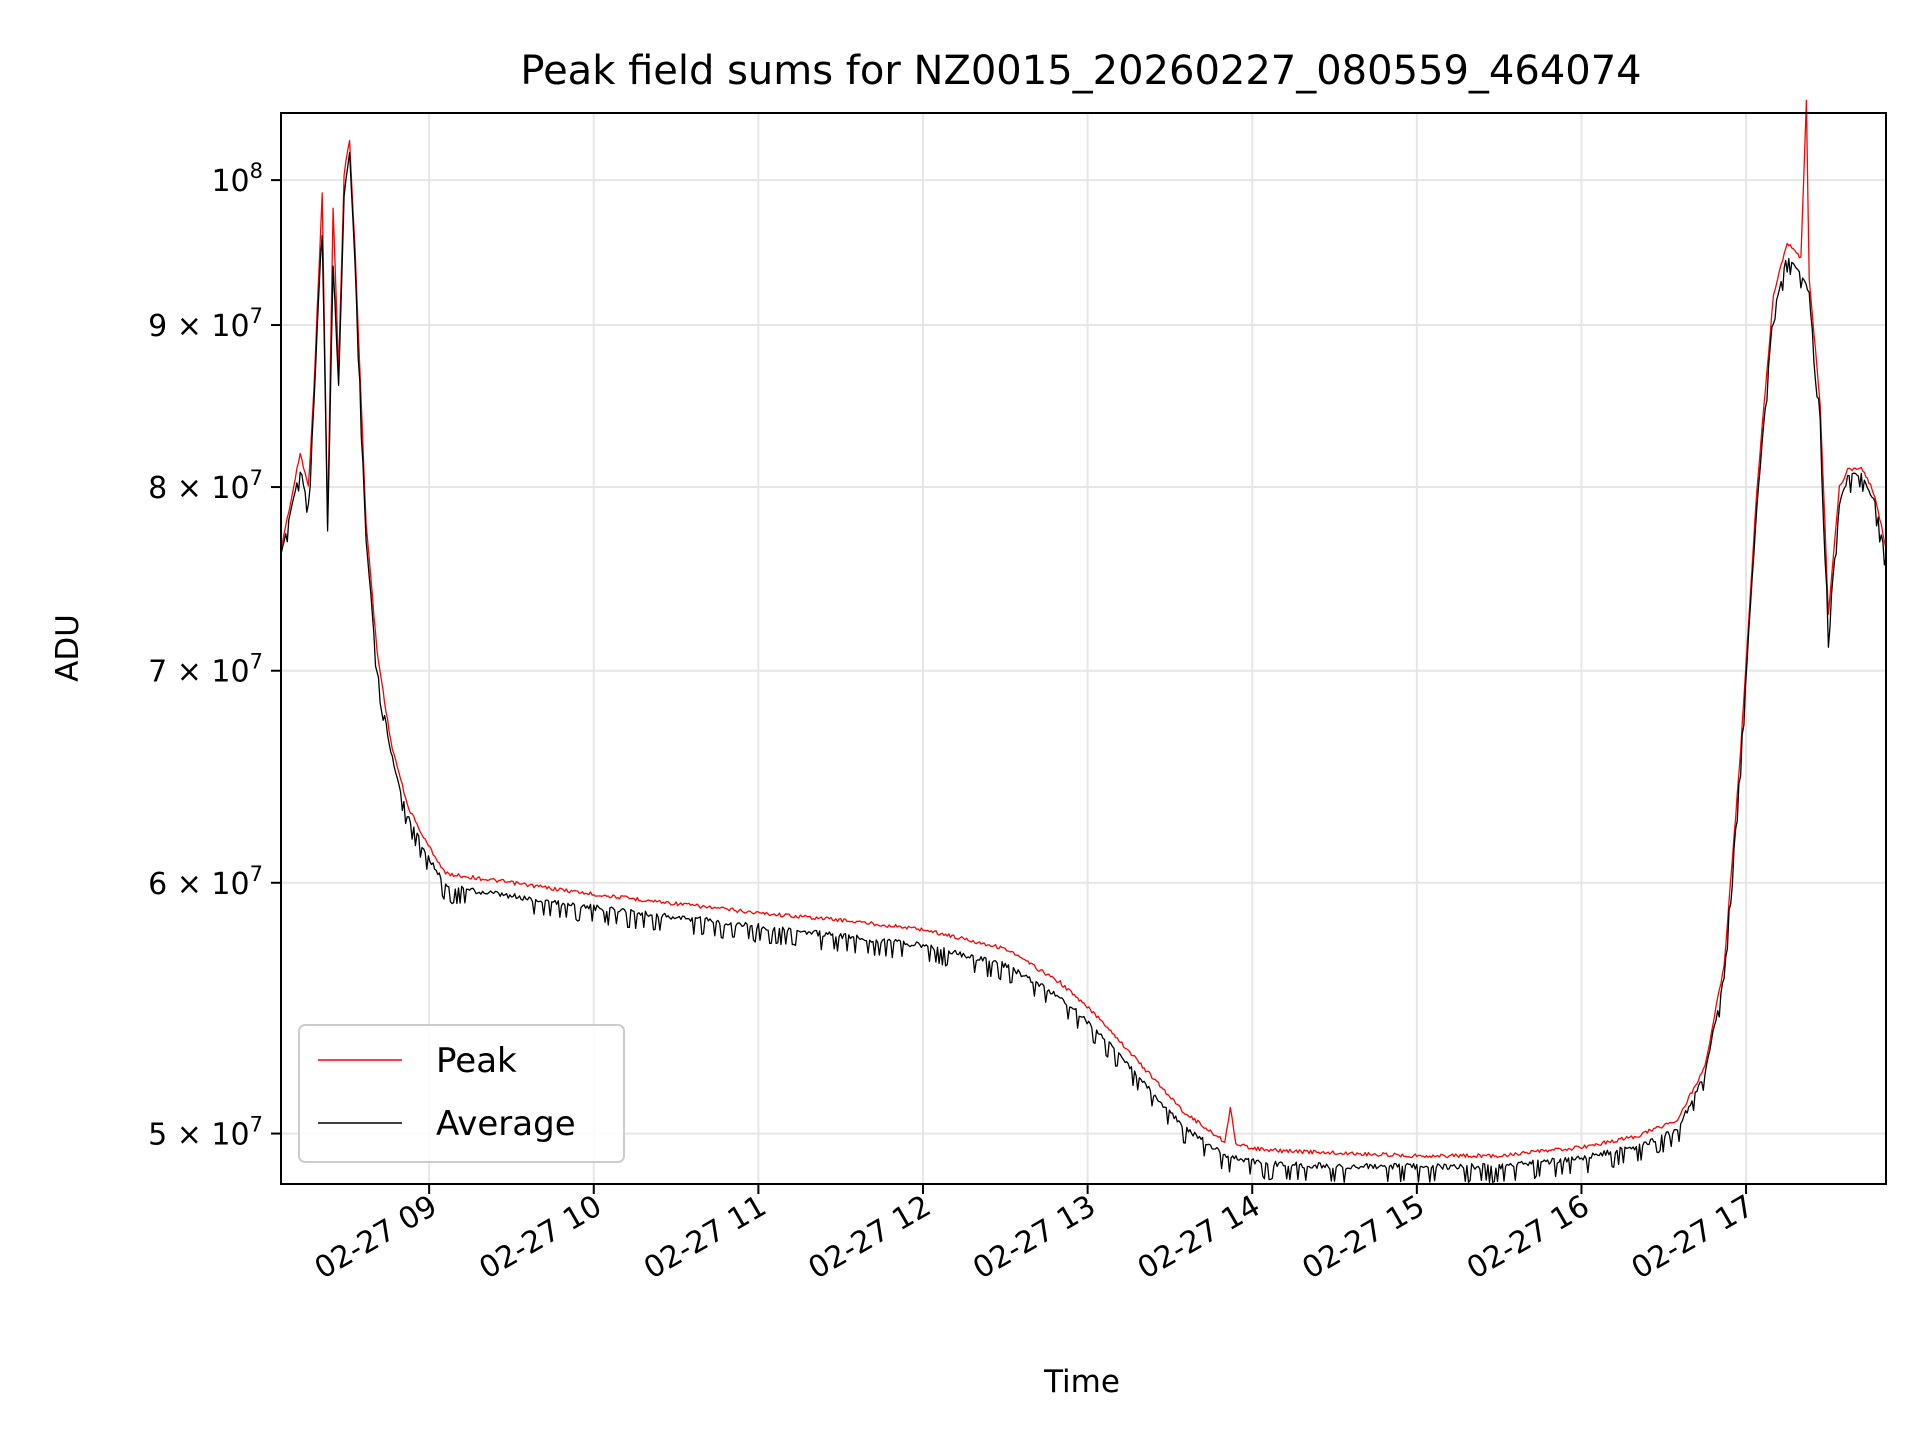 The height and width of the screenshot is (1440, 1920). Describe the element at coordinates (1081, 1382) in the screenshot. I see `x-axis-label: Time` at that location.